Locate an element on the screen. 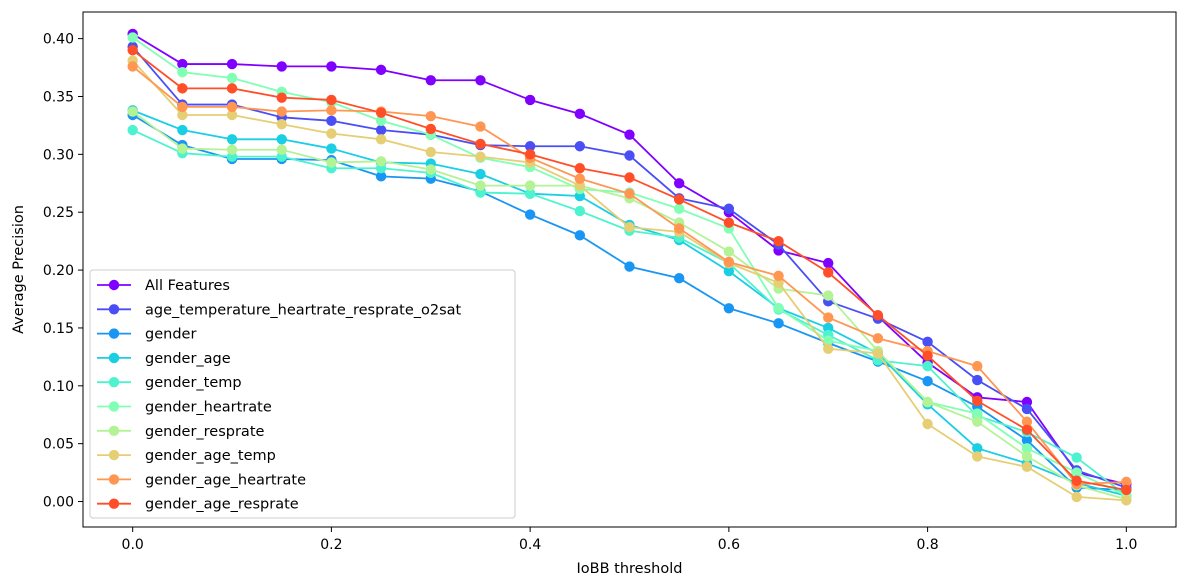  y-axis-label: Average Precision is located at coordinates (19, 269).